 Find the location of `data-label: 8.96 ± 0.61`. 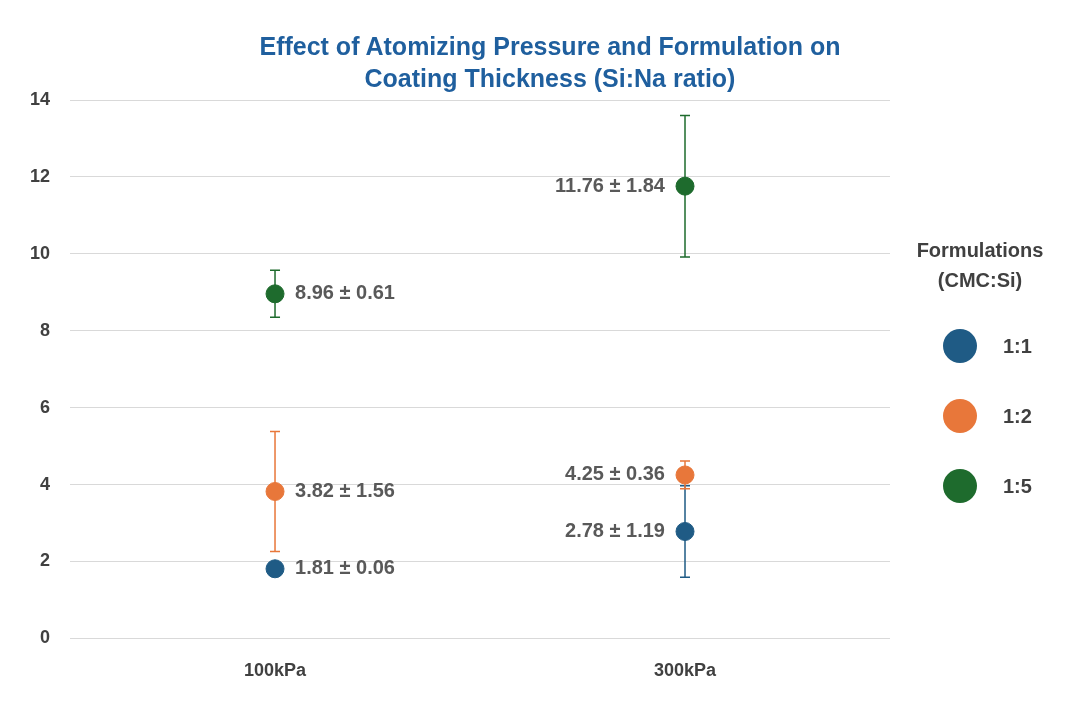

data-label: 8.96 ± 0.61 is located at coordinates (345, 292).